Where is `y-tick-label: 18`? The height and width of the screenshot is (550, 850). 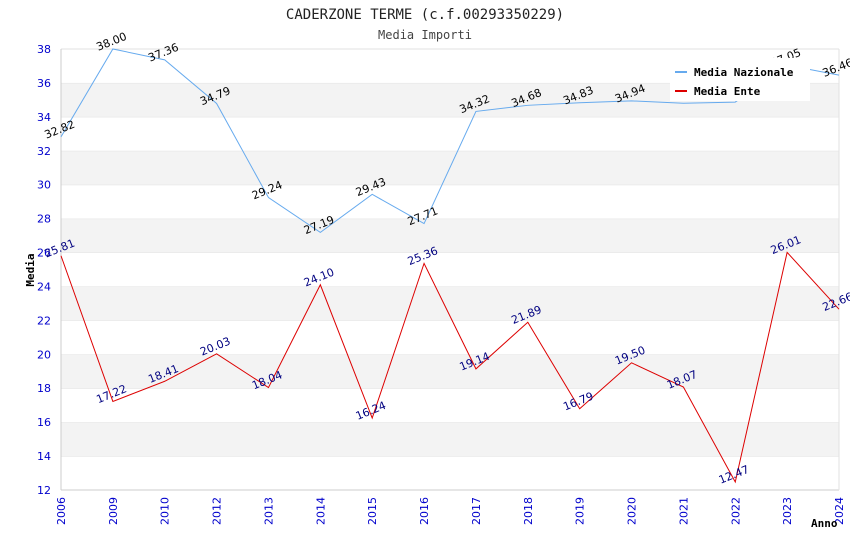
y-tick-label: 18 is located at coordinates (44, 388).